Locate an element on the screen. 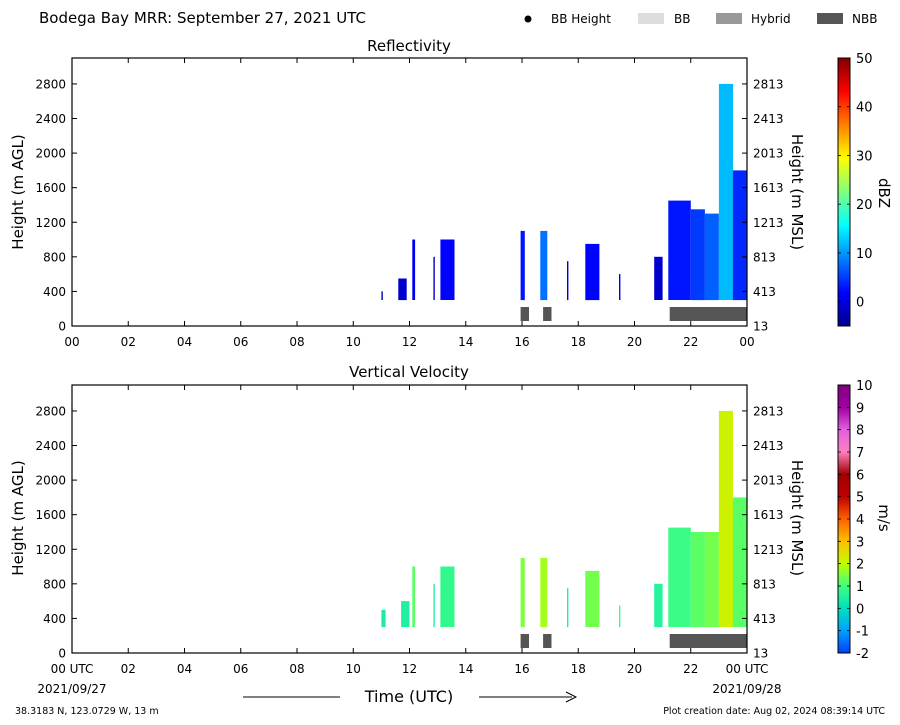 This screenshot has height=725, width=900. velocity-echo-columns is located at coordinates (564, 519).